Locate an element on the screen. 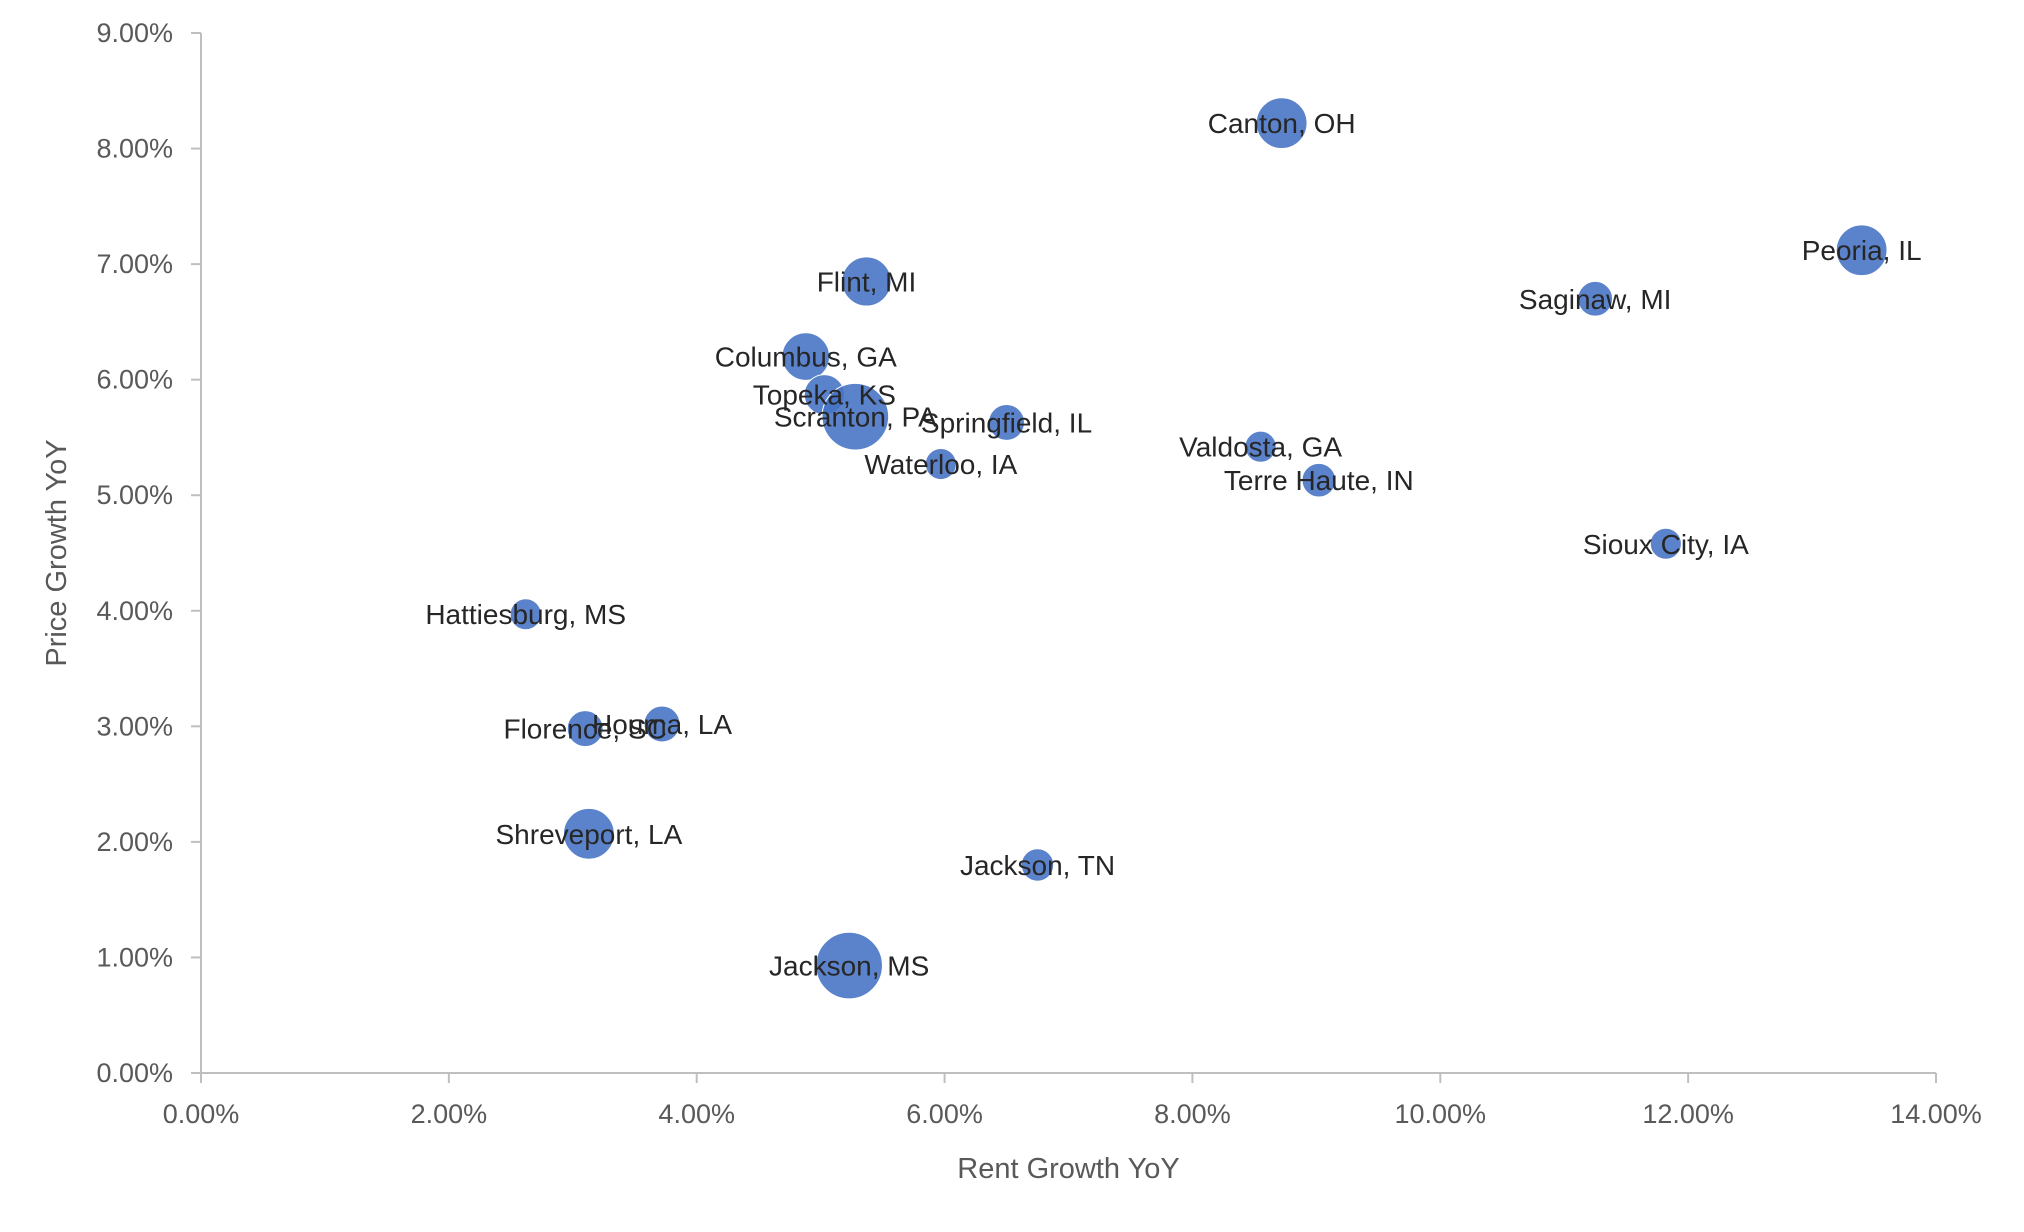  bubble-label: Springfield, IL is located at coordinates (1006, 422).